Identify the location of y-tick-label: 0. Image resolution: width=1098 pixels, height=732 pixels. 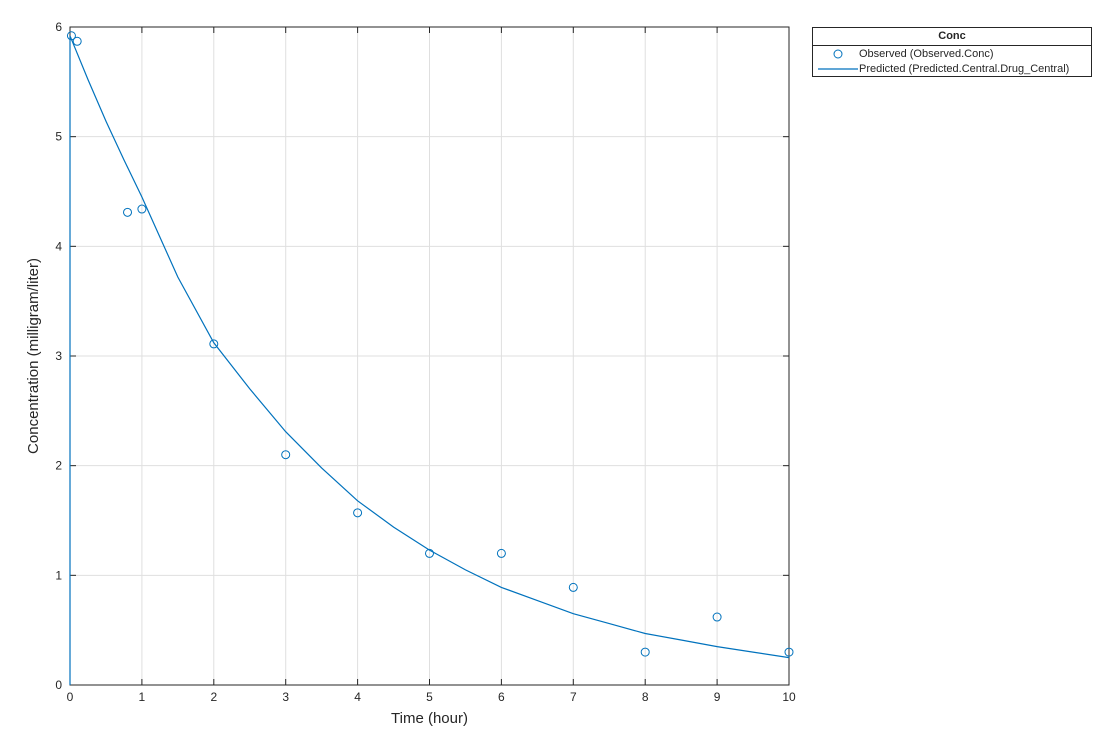
(58, 685).